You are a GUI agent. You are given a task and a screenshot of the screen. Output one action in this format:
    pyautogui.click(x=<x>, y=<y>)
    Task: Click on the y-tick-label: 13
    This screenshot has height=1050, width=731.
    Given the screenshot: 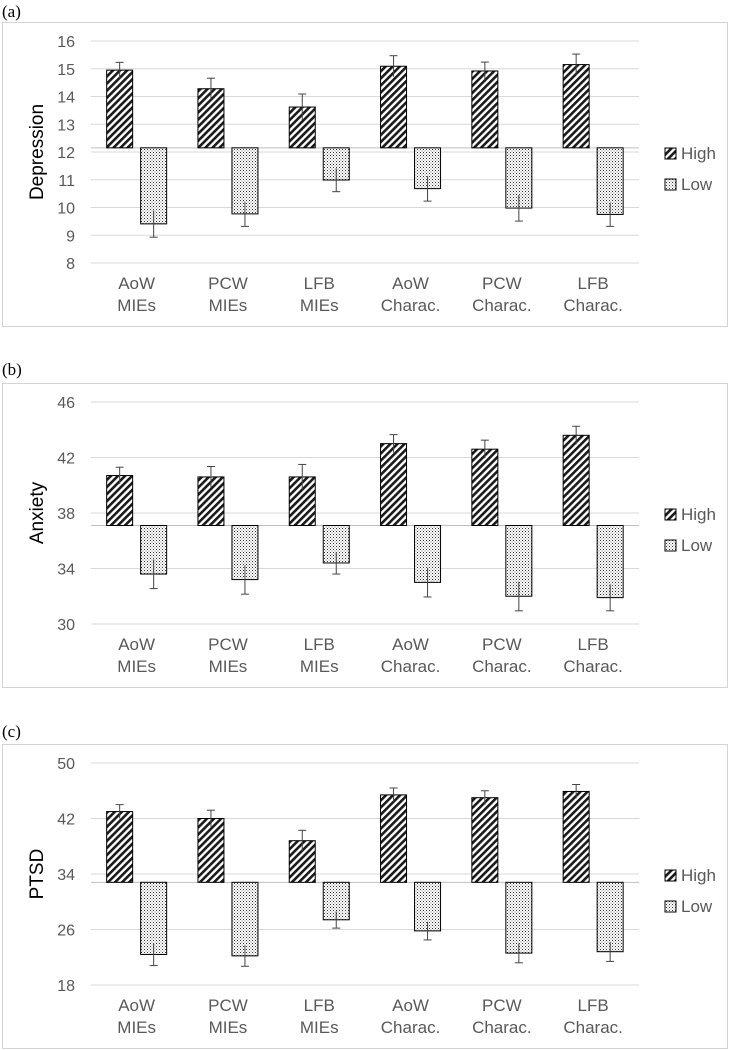 What is the action you would take?
    pyautogui.click(x=66, y=125)
    